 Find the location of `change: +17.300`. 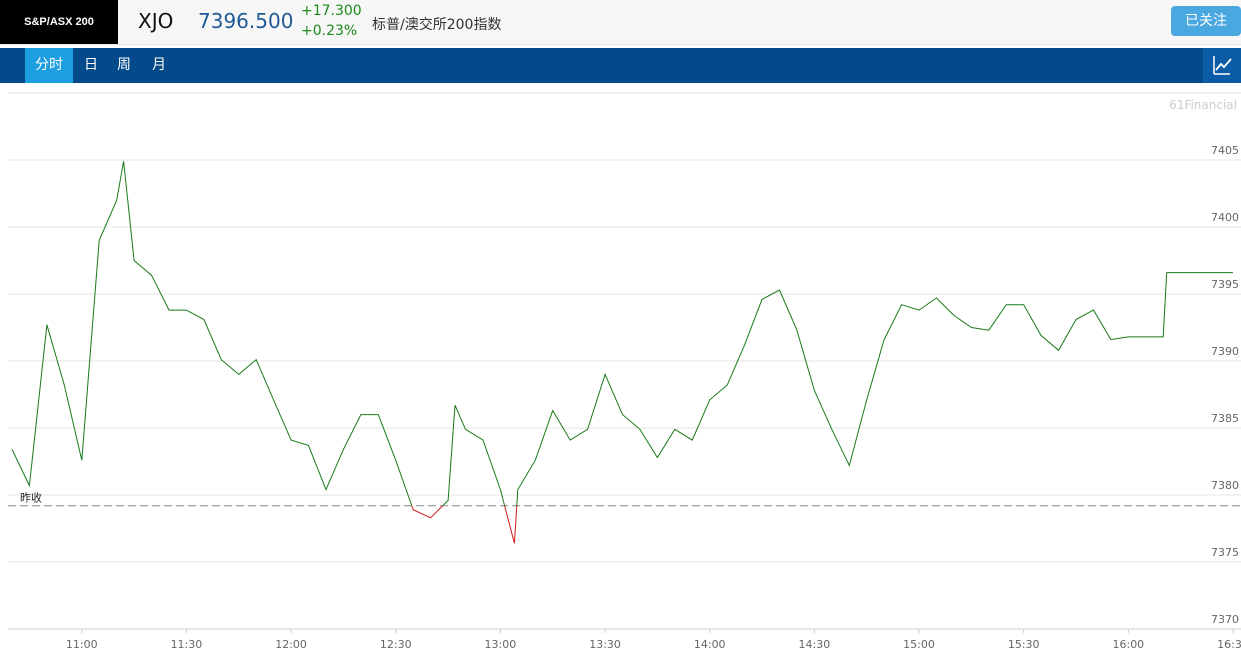

change: +17.300 is located at coordinates (331, 11).